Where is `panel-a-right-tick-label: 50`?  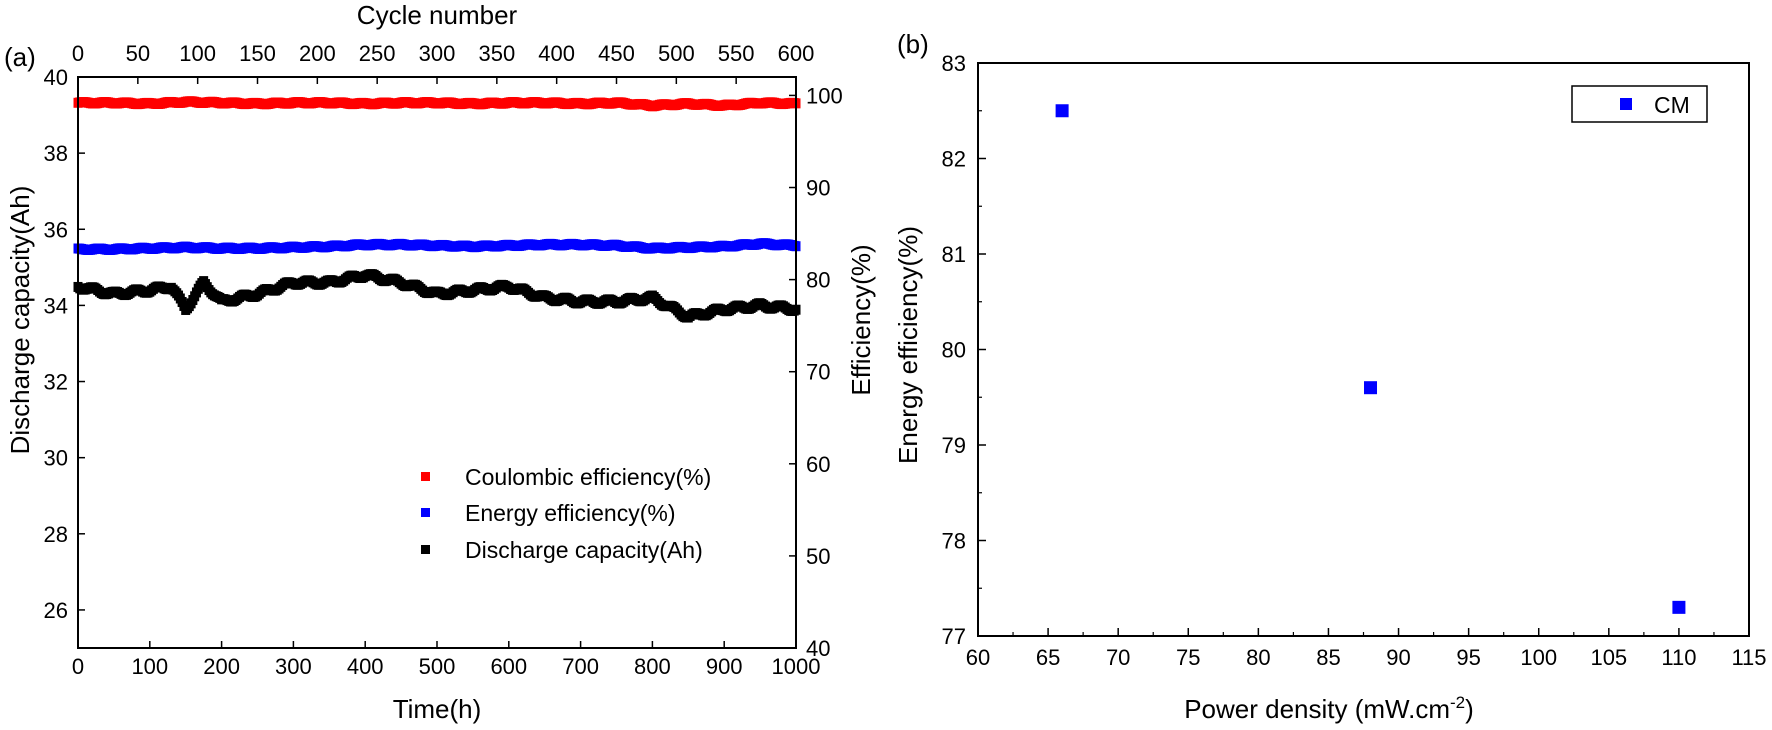 panel-a-right-tick-label: 50 is located at coordinates (818, 556).